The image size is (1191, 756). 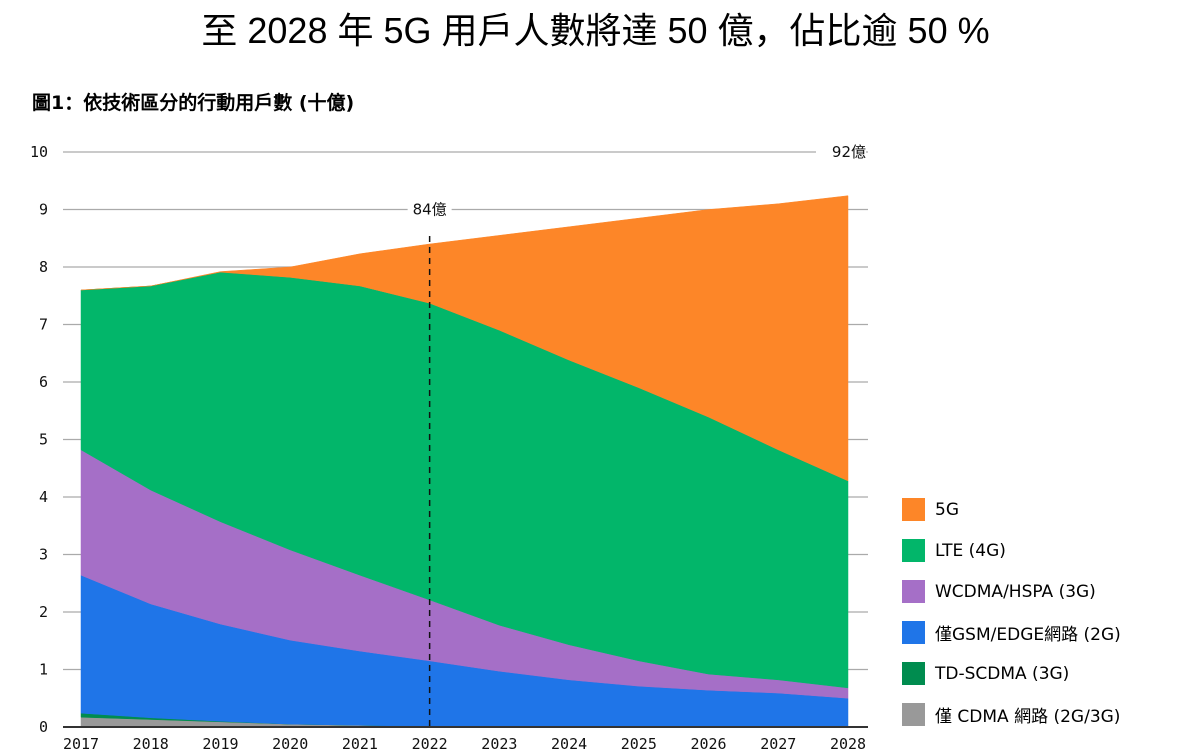 I want to click on annotation-label: 84億, so click(x=430, y=210).